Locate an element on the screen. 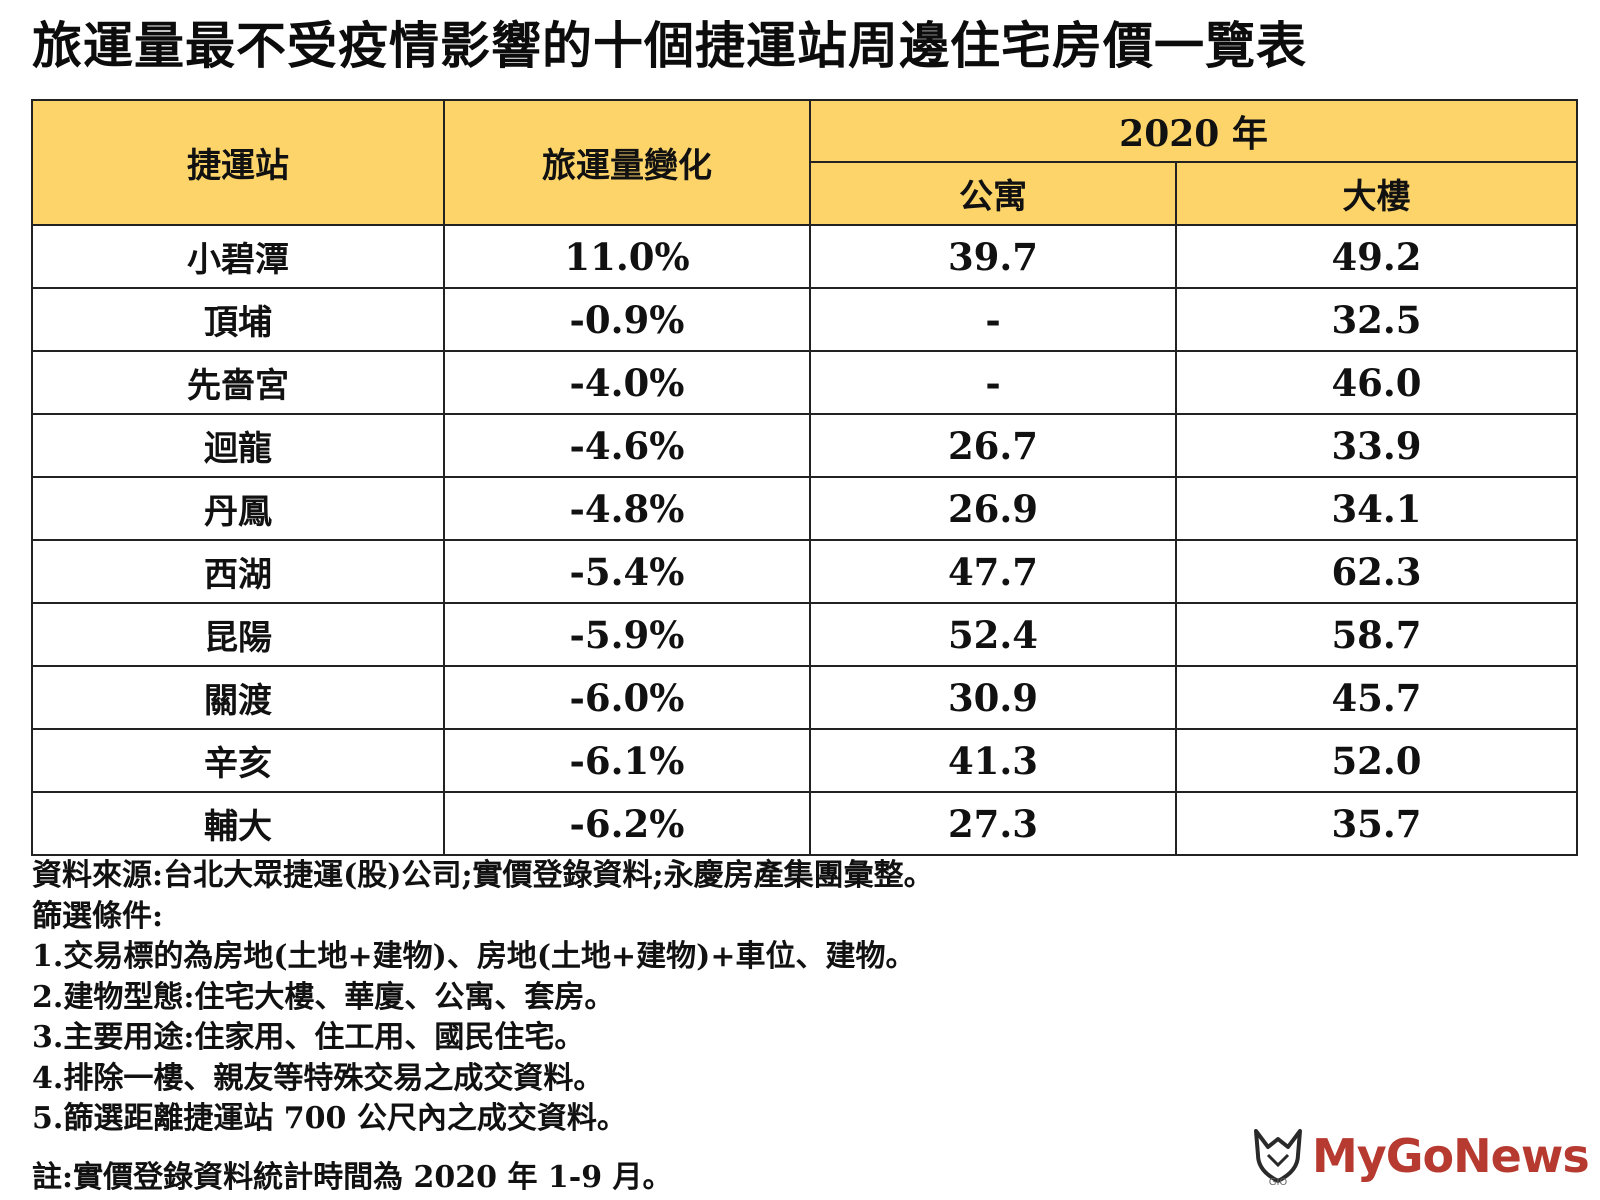 The width and height of the screenshot is (1600, 1200). ridership-change-value: -4.0% is located at coordinates (627, 382).